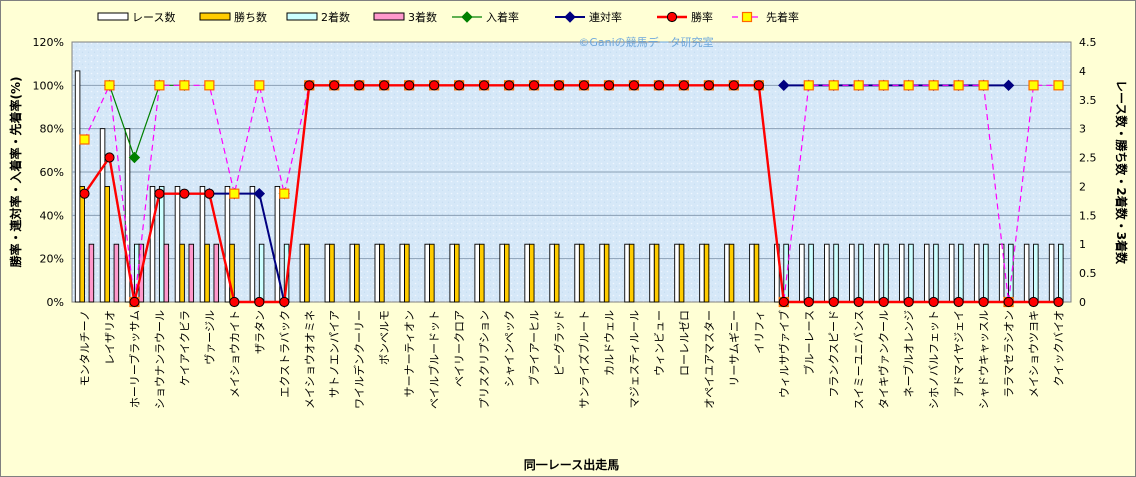 This screenshot has height=477, width=1136. What do you see at coordinates (52, 215) in the screenshot?
I see `y-left-tick-label: 40%` at bounding box center [52, 215].